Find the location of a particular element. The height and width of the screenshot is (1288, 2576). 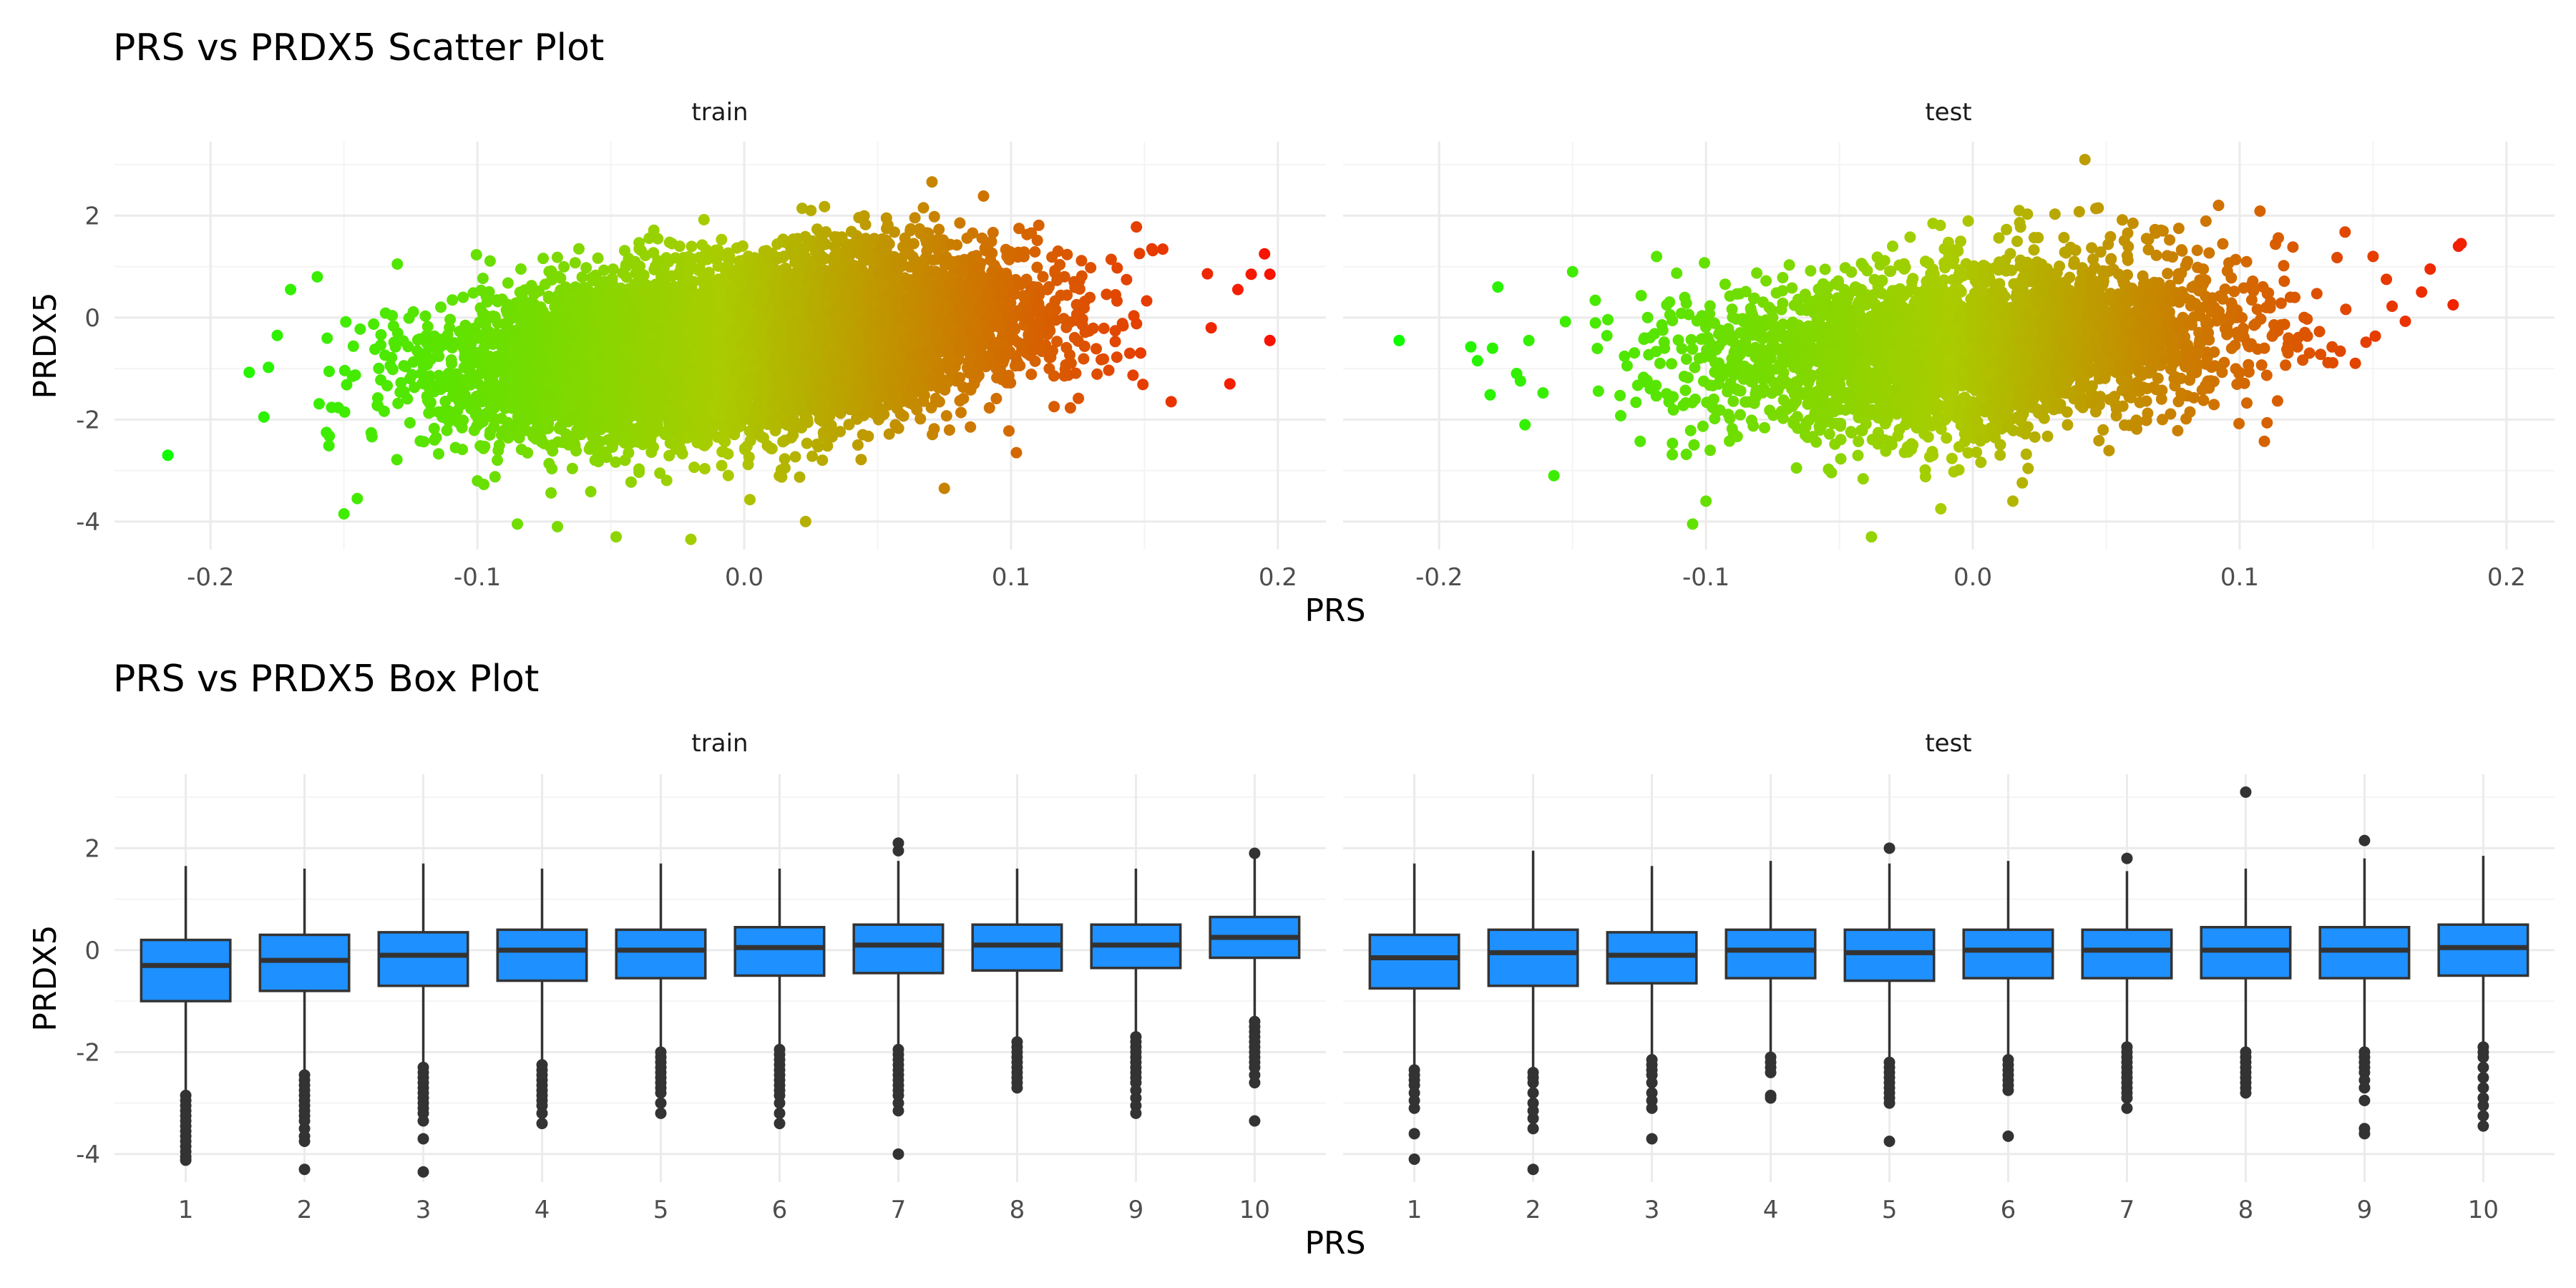

scatter-facet-strip-train: train is located at coordinates (719, 112).